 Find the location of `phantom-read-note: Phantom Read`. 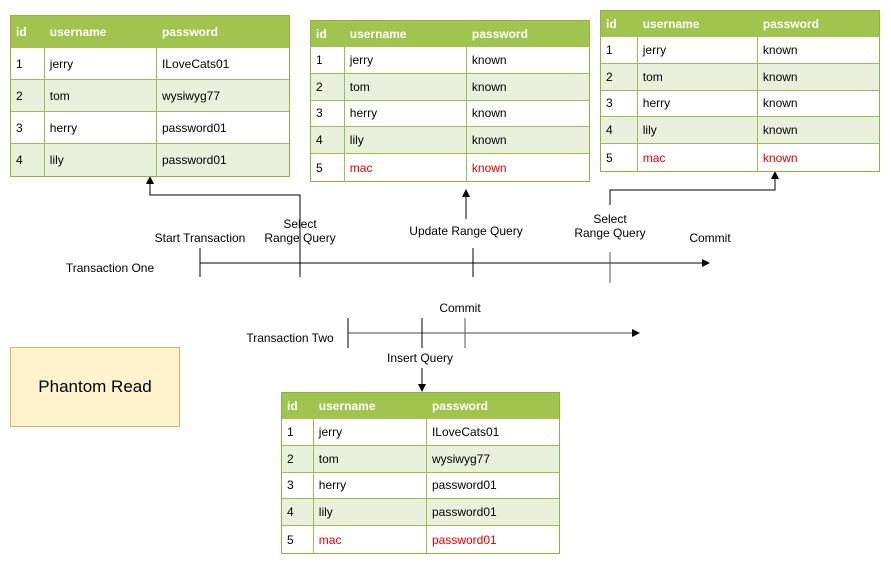

phantom-read-note: Phantom Read is located at coordinates (95, 387).